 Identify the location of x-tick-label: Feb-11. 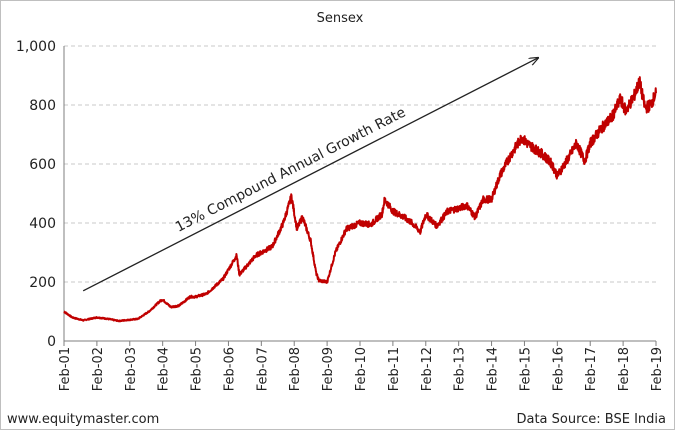
(394, 369).